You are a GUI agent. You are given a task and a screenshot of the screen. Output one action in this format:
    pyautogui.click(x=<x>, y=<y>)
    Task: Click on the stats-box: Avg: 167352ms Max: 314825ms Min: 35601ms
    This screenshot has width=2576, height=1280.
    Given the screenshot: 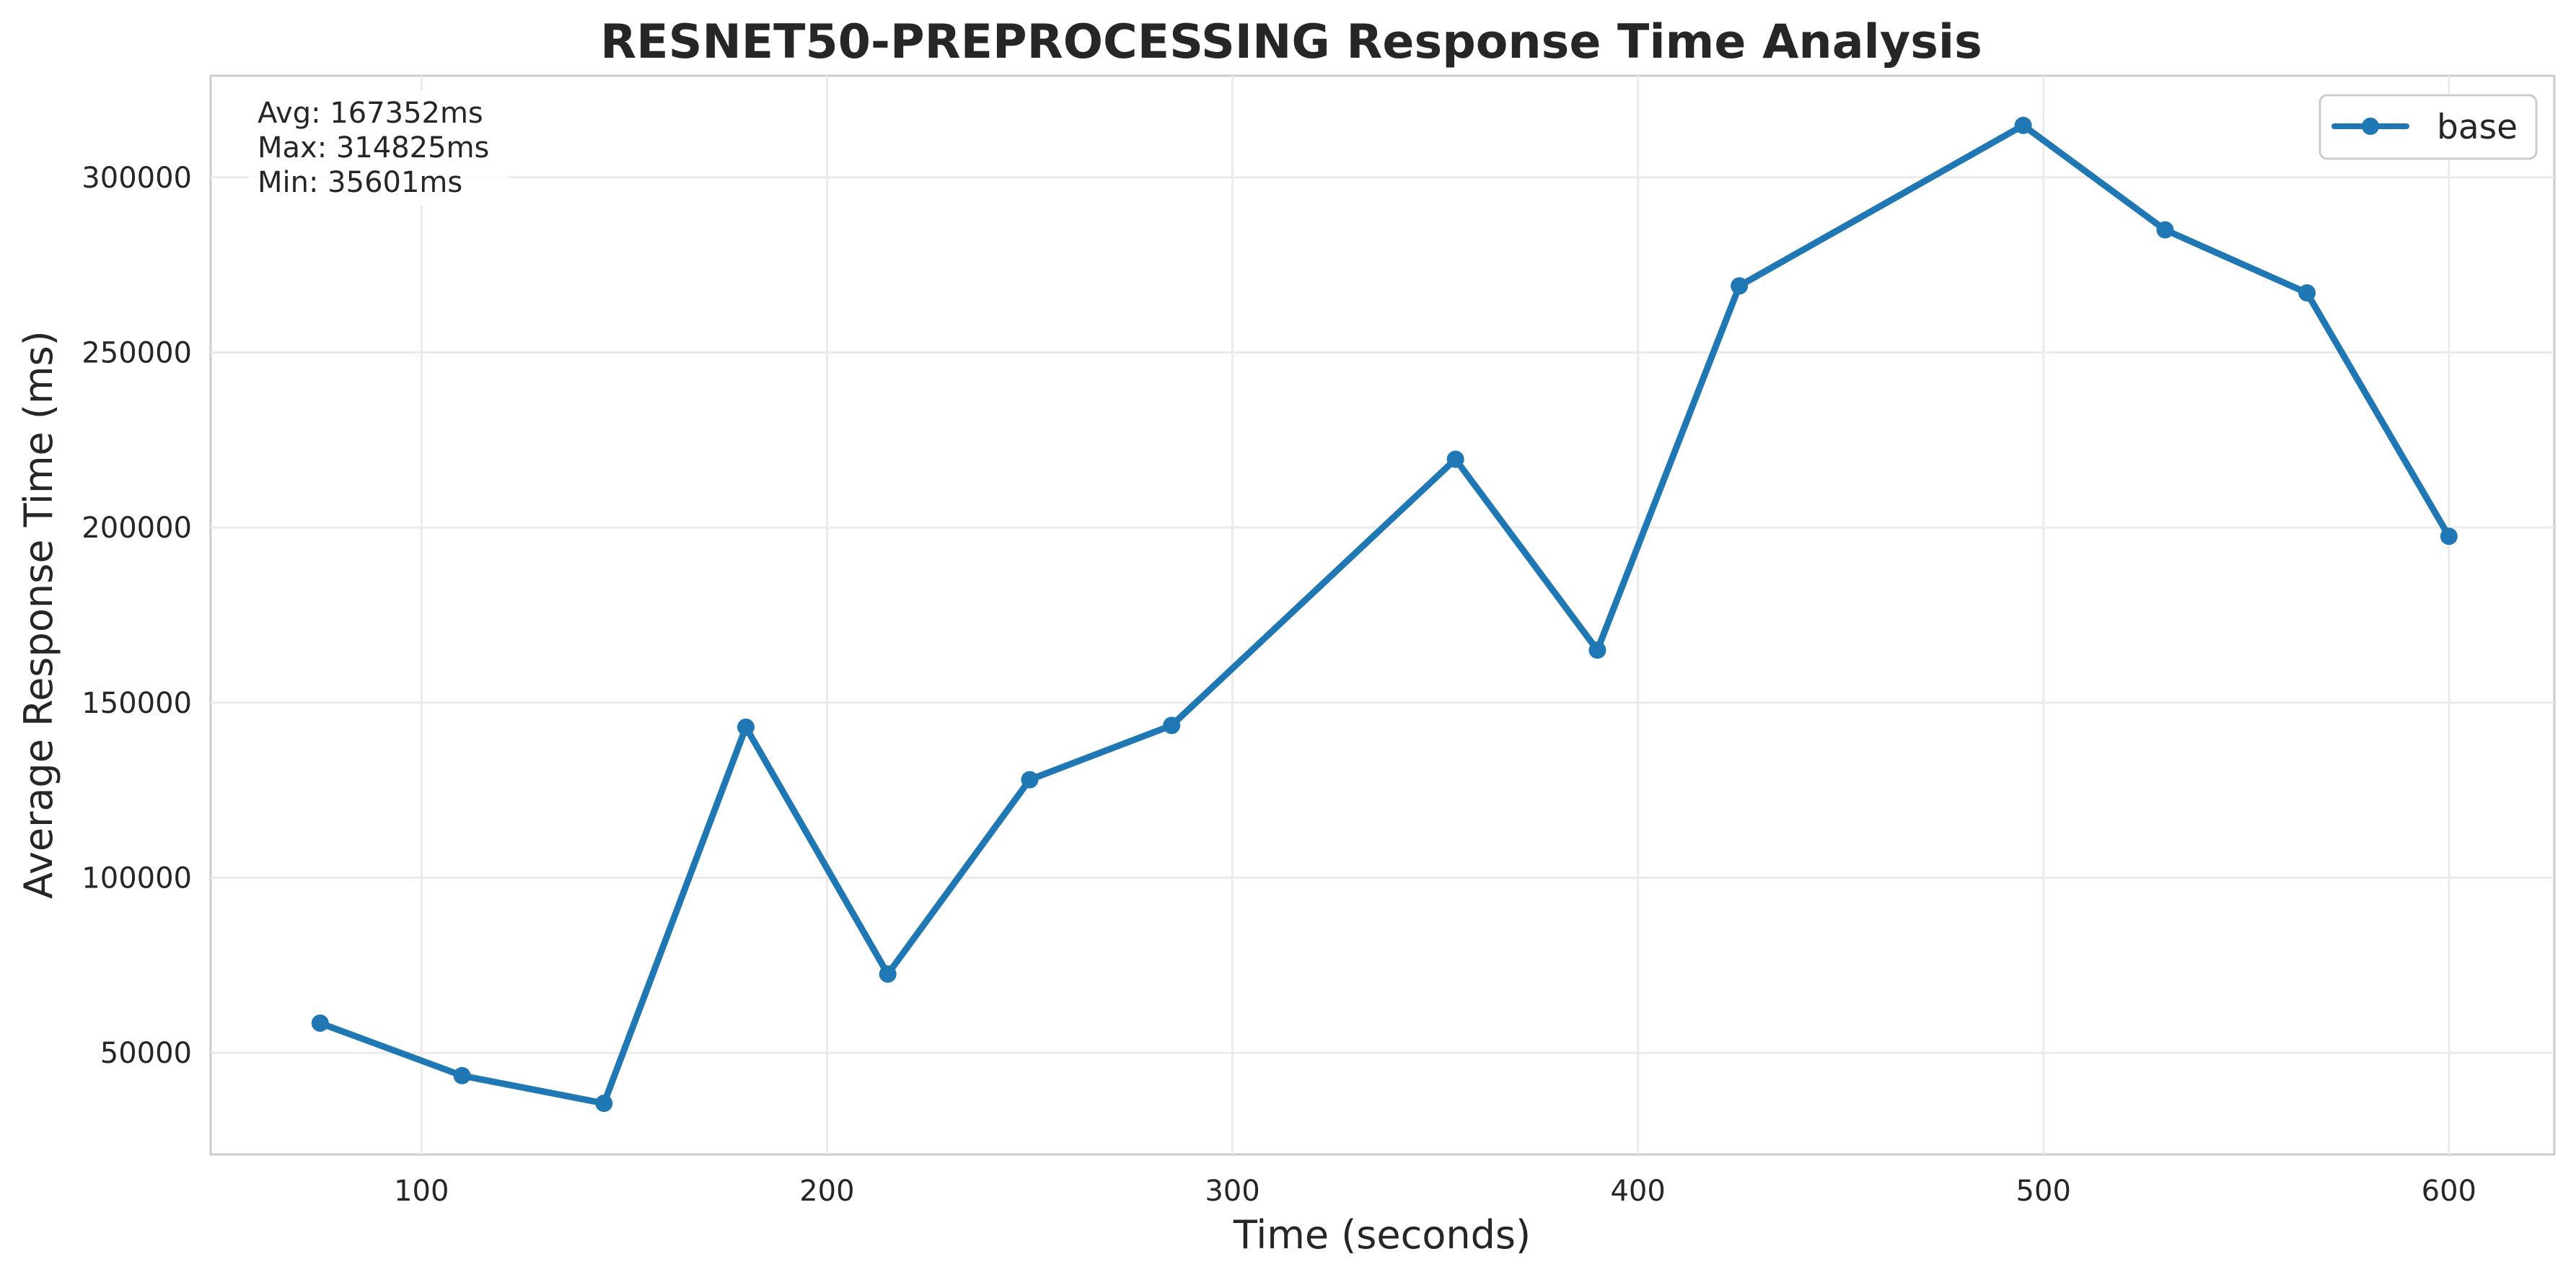 What is the action you would take?
    pyautogui.click(x=379, y=148)
    